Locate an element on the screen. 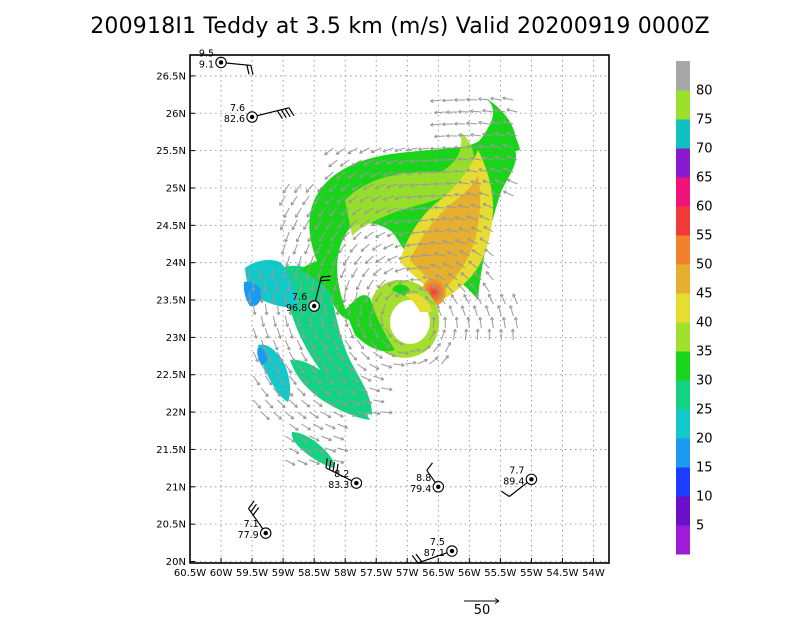 This screenshot has width=800, height=618. eye-yellow is located at coordinates (418, 302).